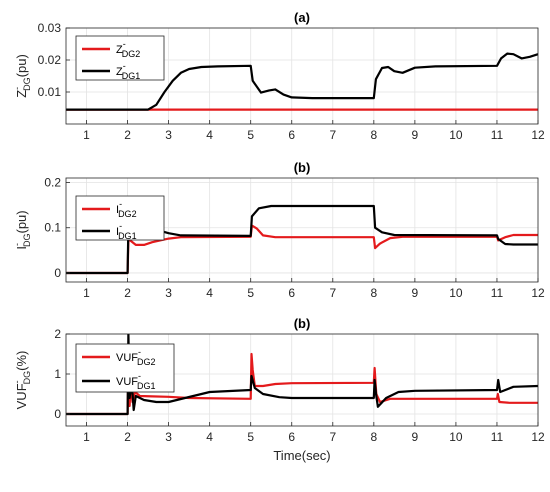 This screenshot has height=492, width=550. Describe the element at coordinates (50, 60) in the screenshot. I see `y-tick-label: 0.02` at that location.